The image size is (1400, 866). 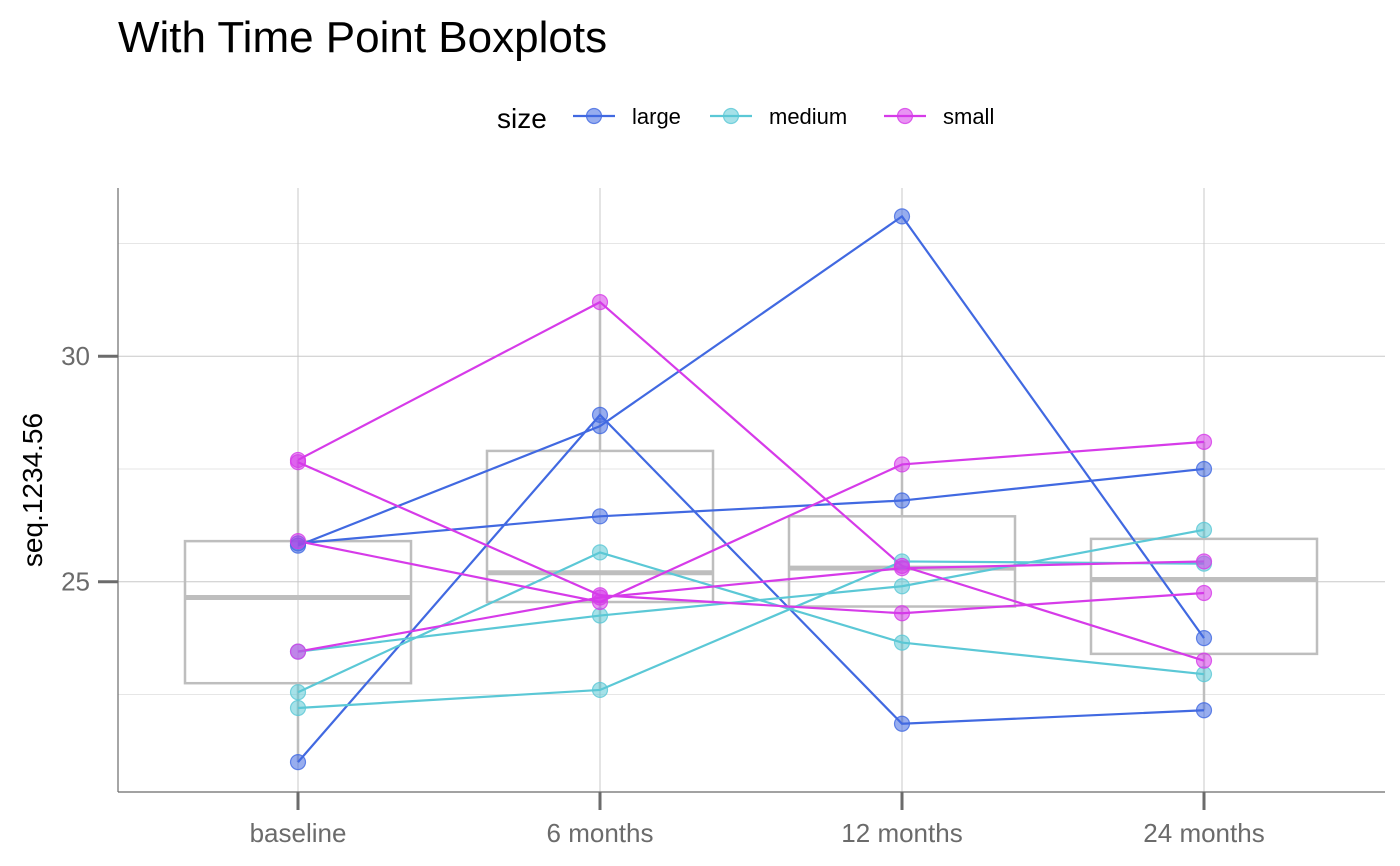 What do you see at coordinates (656, 116) in the screenshot?
I see `legend-label: large` at bounding box center [656, 116].